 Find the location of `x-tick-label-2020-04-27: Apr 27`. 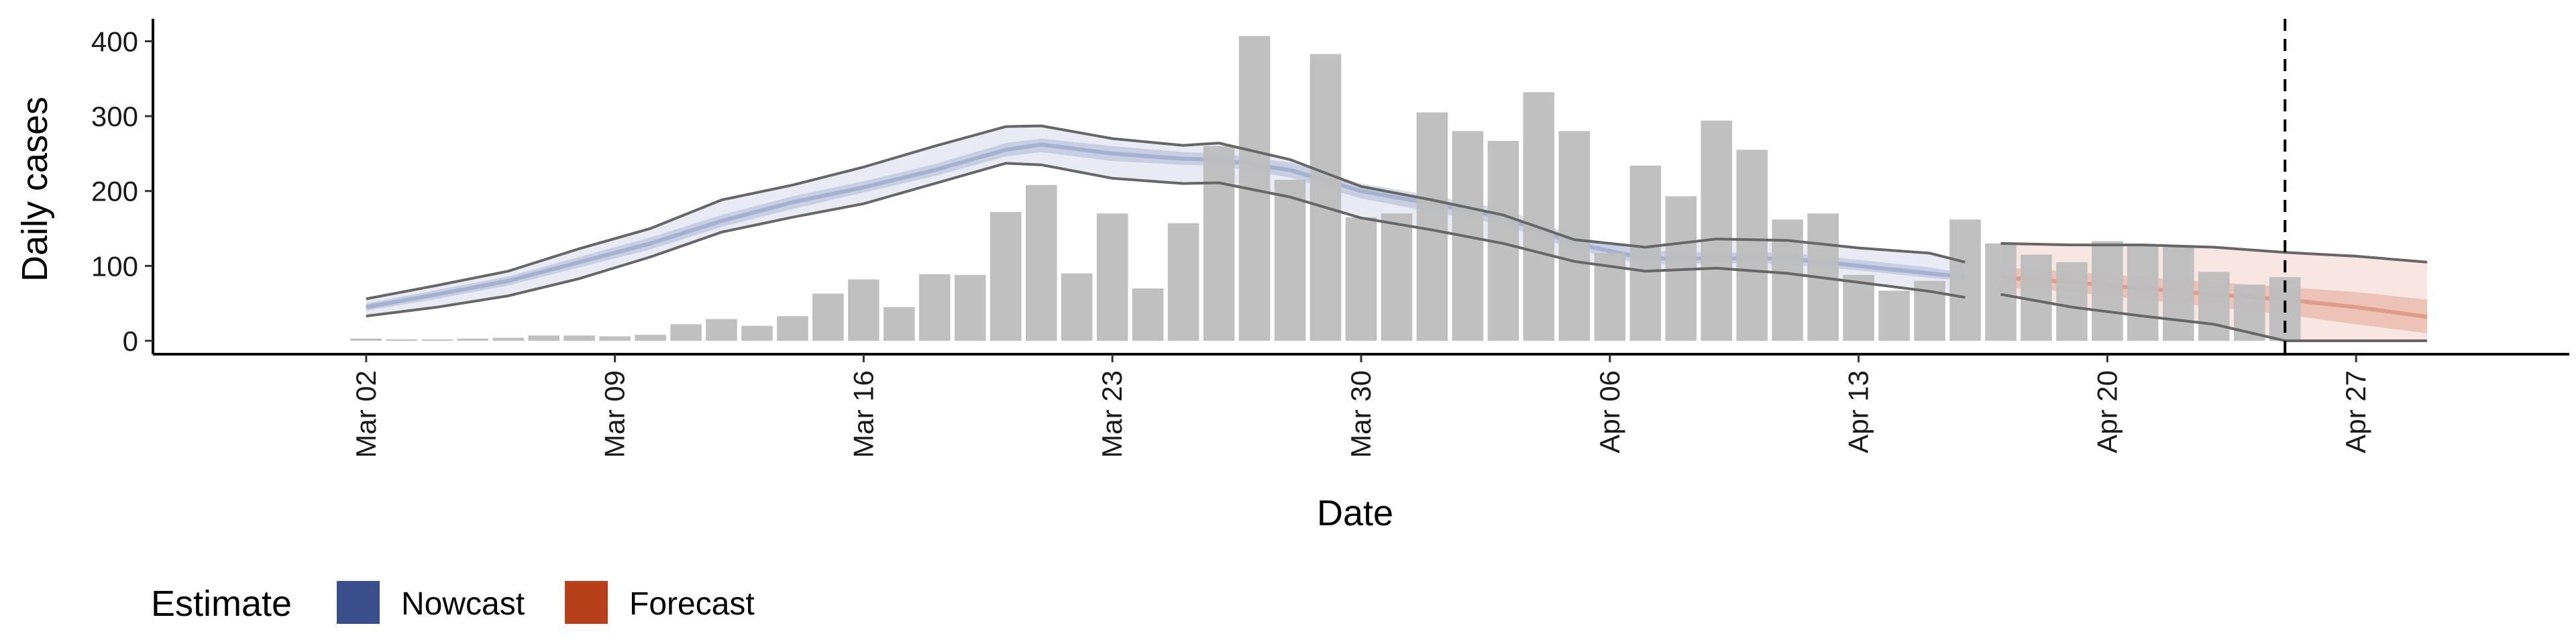

x-tick-label-2020-04-27: Apr 27 is located at coordinates (2355, 411).